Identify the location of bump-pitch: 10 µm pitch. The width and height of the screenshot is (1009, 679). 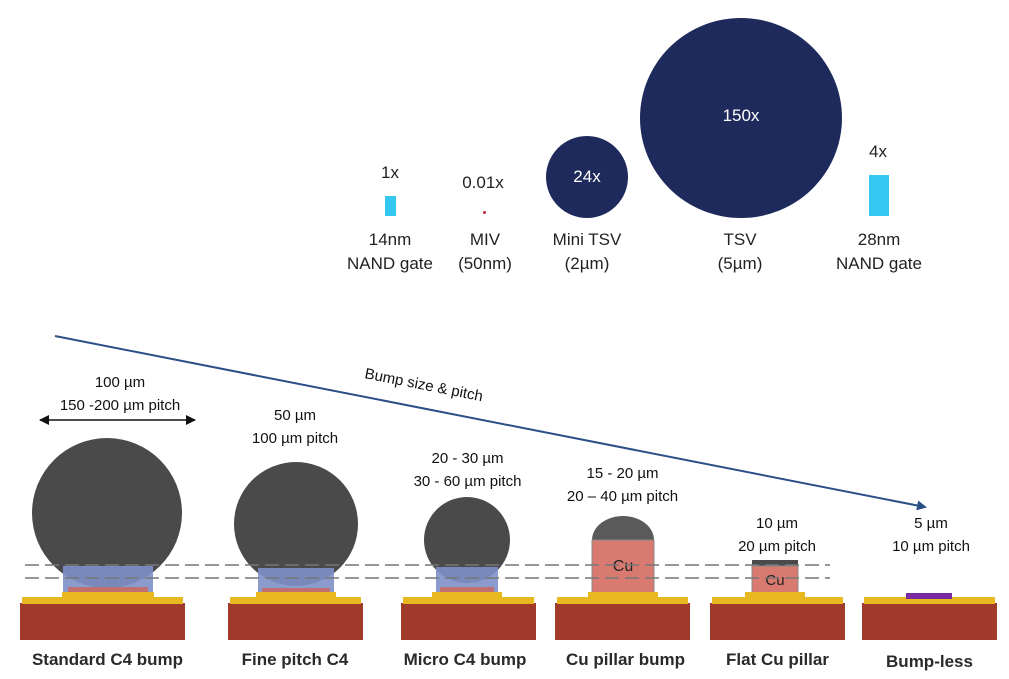
(931, 546).